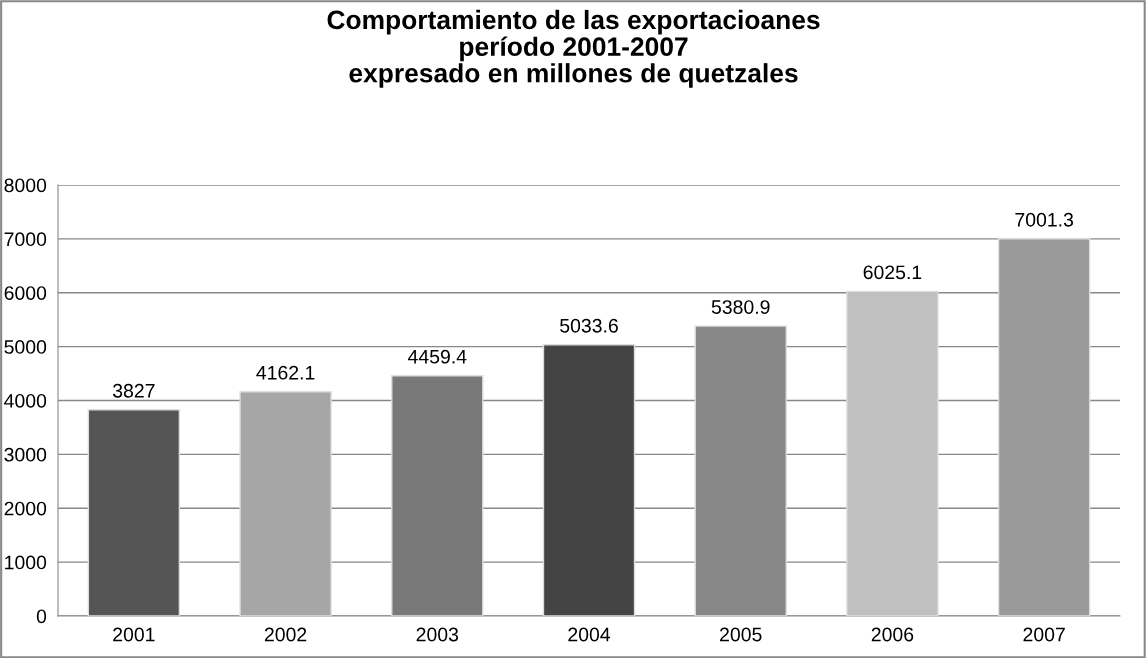 This screenshot has width=1147, height=658. What do you see at coordinates (285, 634) in the screenshot?
I see `x-tick-label: 2002` at bounding box center [285, 634].